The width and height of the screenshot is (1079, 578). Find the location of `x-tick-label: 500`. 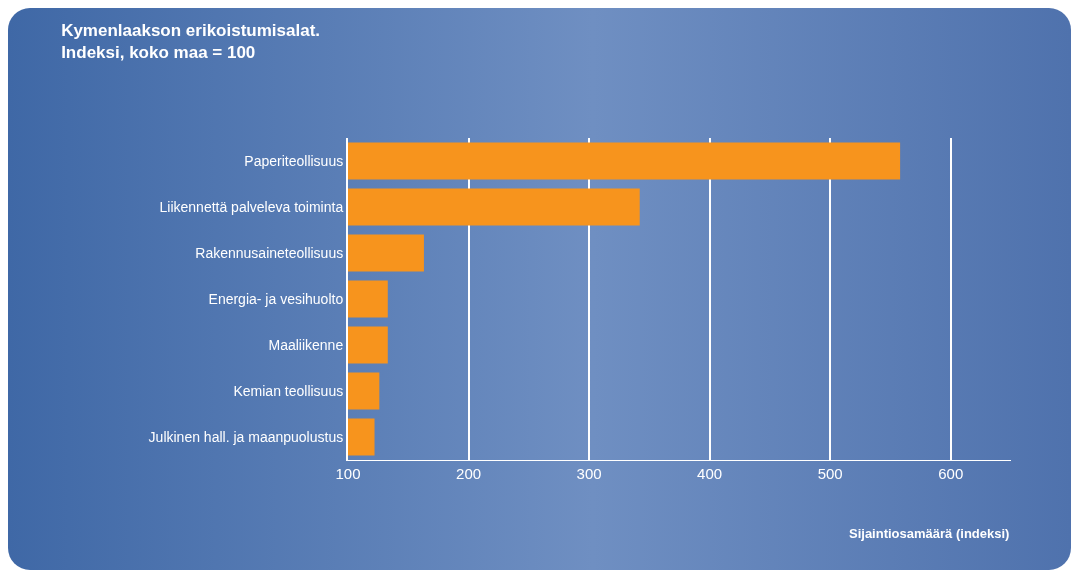

x-tick-label: 500 is located at coordinates (830, 473).